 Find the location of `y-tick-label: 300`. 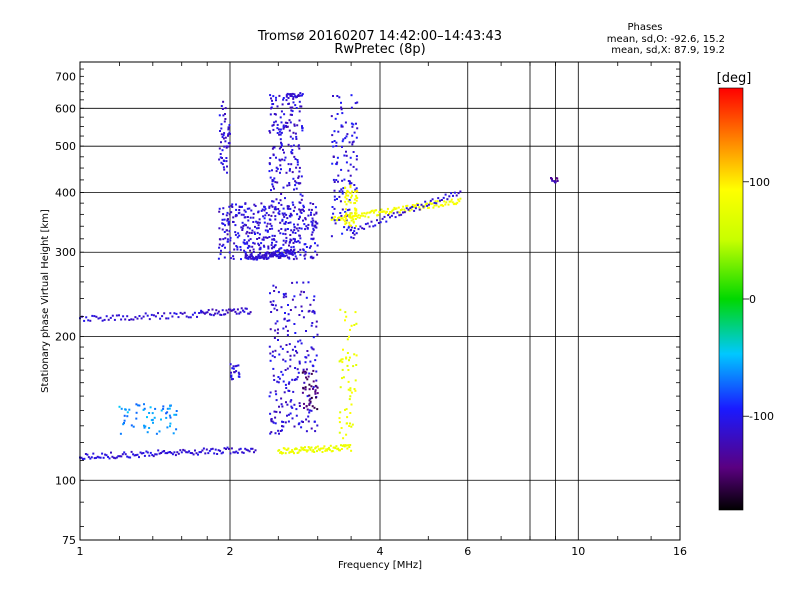

y-tick-label: 300 is located at coordinates (65, 252).